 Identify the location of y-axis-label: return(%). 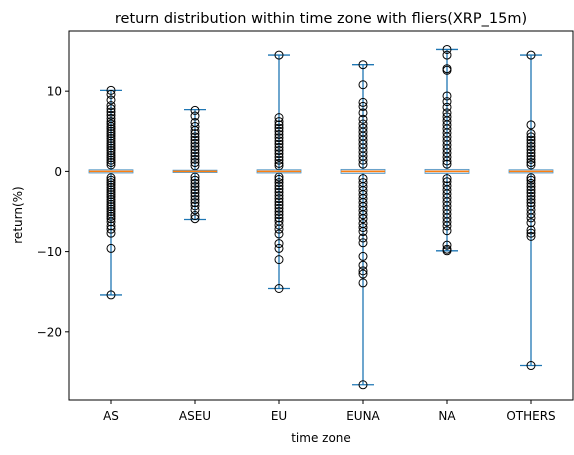
(18, 214).